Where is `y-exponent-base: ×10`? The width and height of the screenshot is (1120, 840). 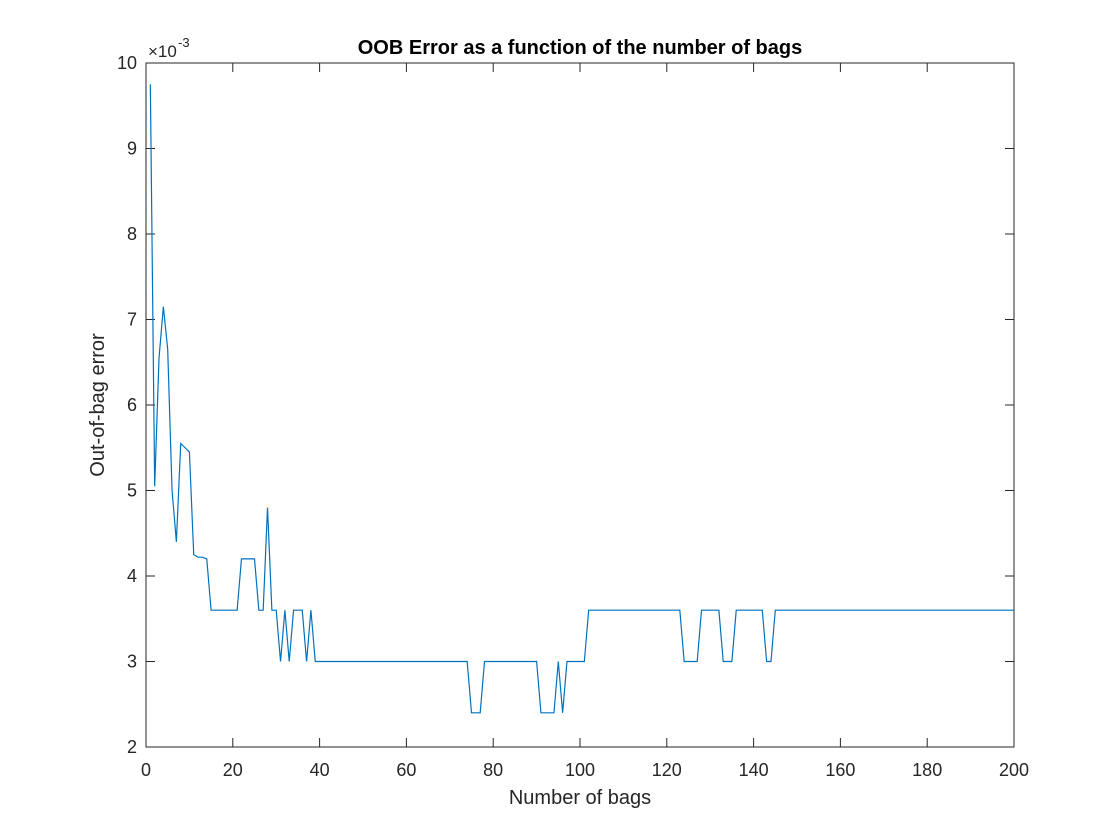 y-exponent-base: ×10 is located at coordinates (162, 51).